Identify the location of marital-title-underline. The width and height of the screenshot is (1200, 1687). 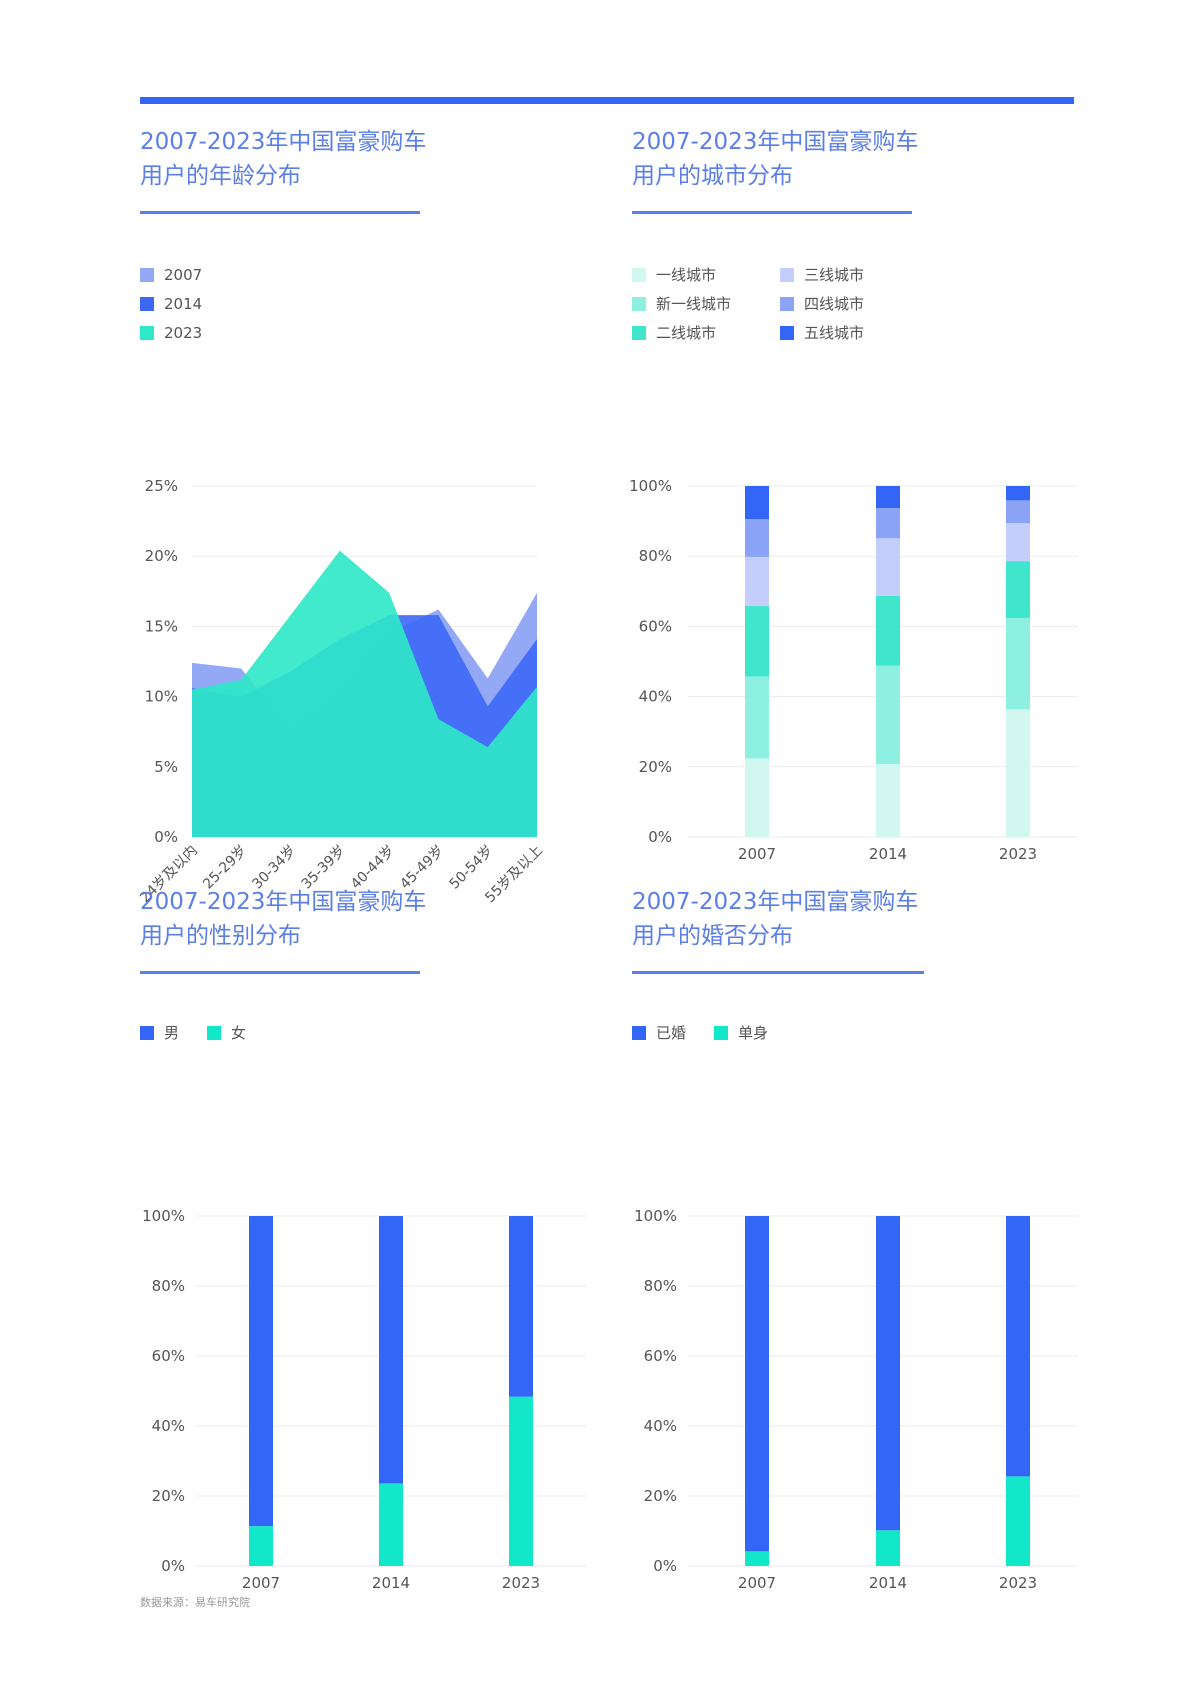
(778, 972).